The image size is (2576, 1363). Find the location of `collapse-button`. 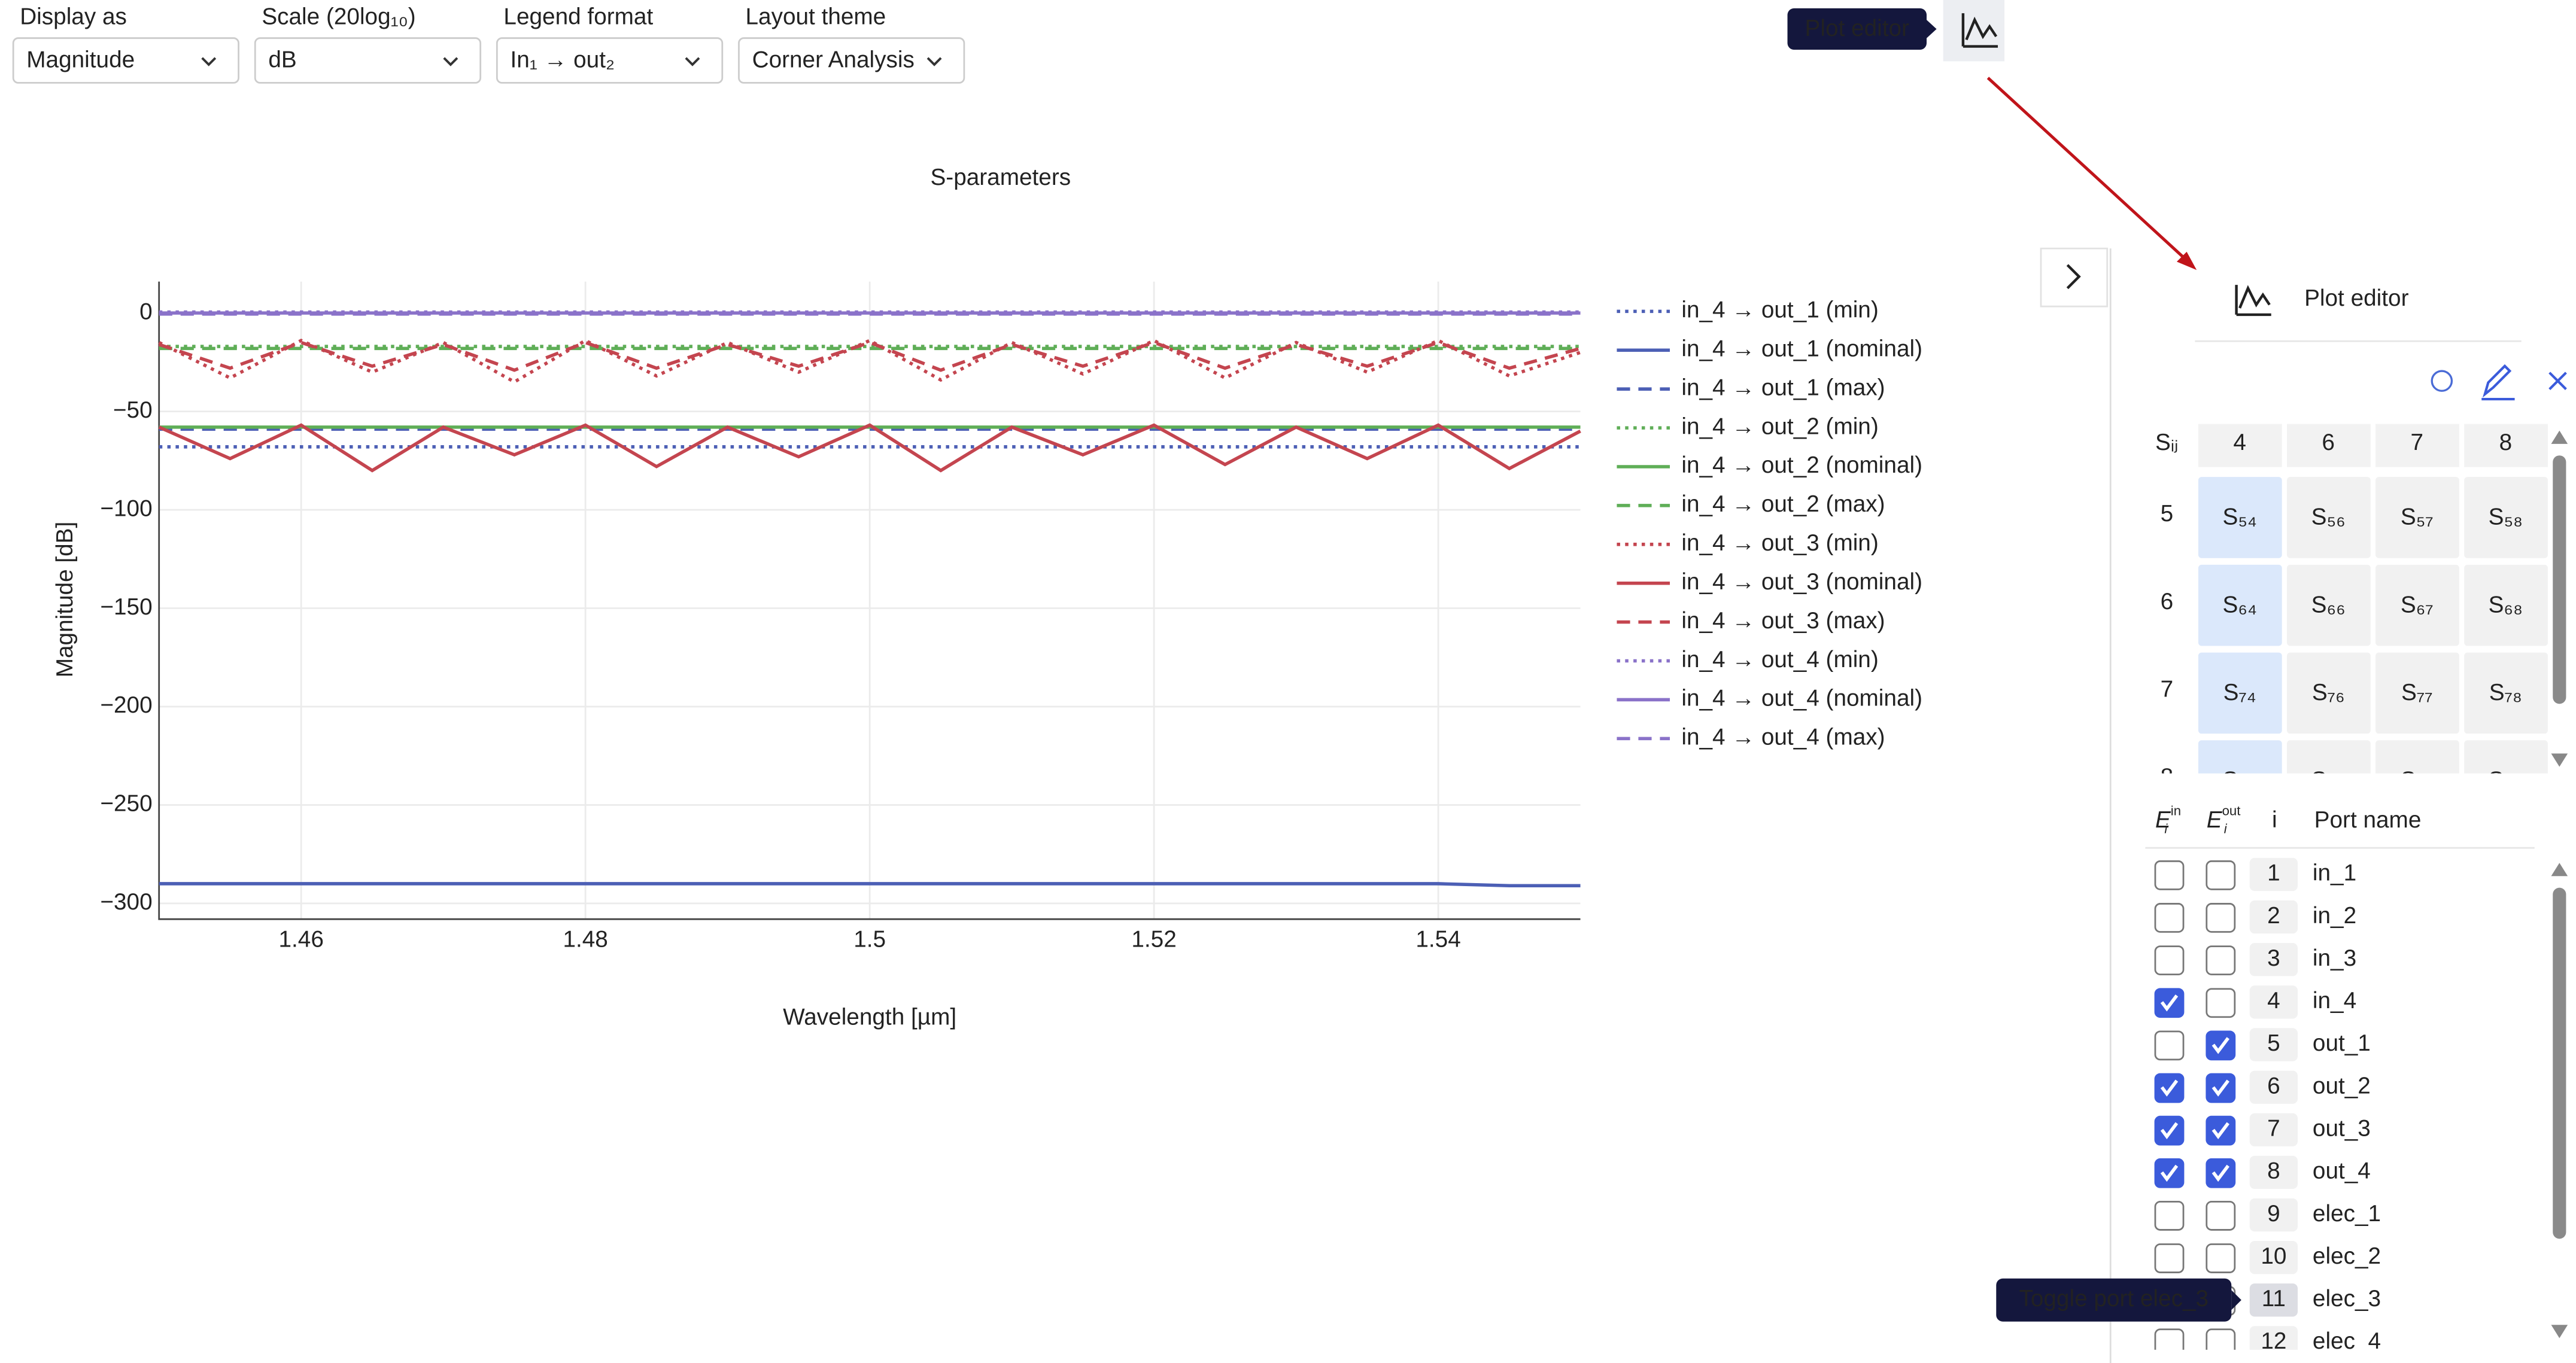

collapse-button is located at coordinates (2074, 277).